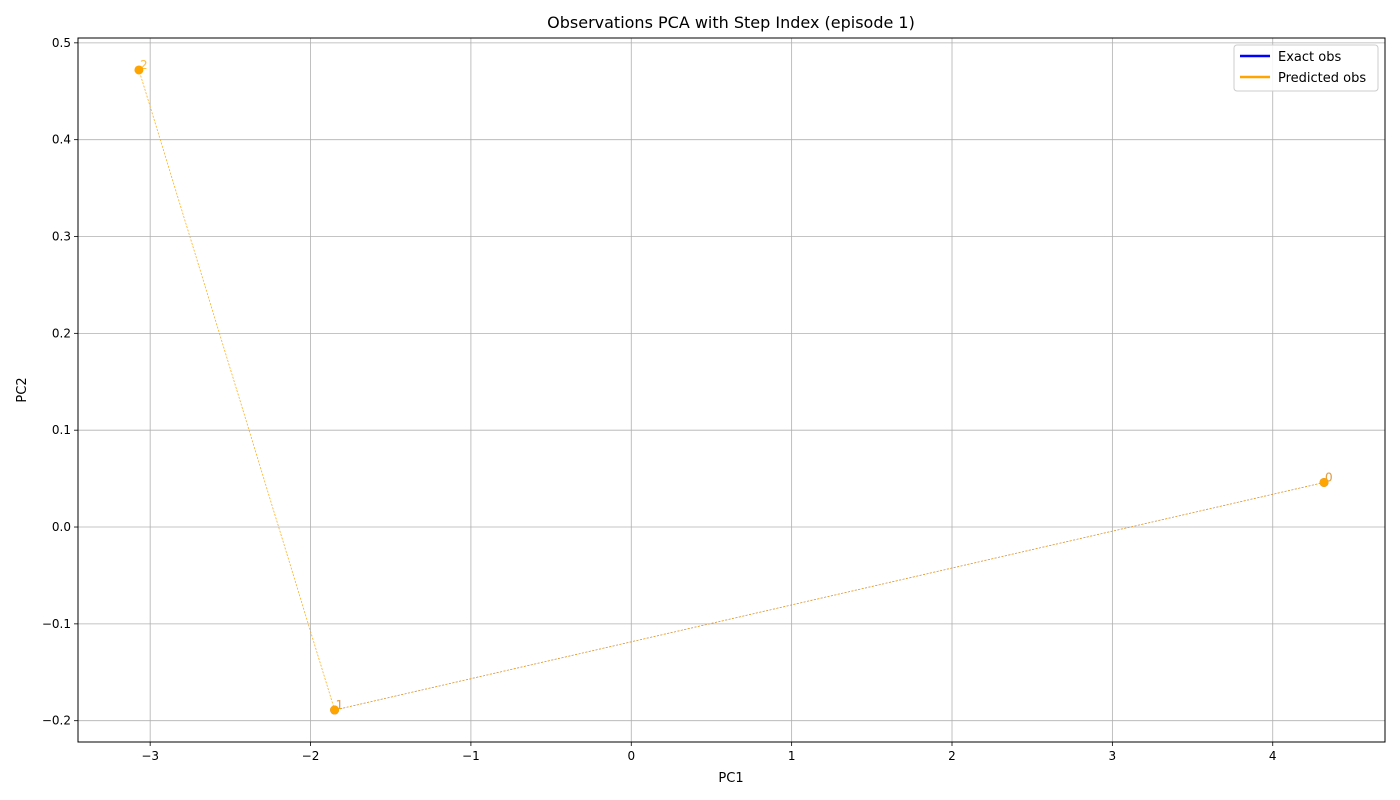 This screenshot has height=800, width=1400. What do you see at coordinates (56, 624) in the screenshot?
I see `y-tick-label: −0.1` at bounding box center [56, 624].